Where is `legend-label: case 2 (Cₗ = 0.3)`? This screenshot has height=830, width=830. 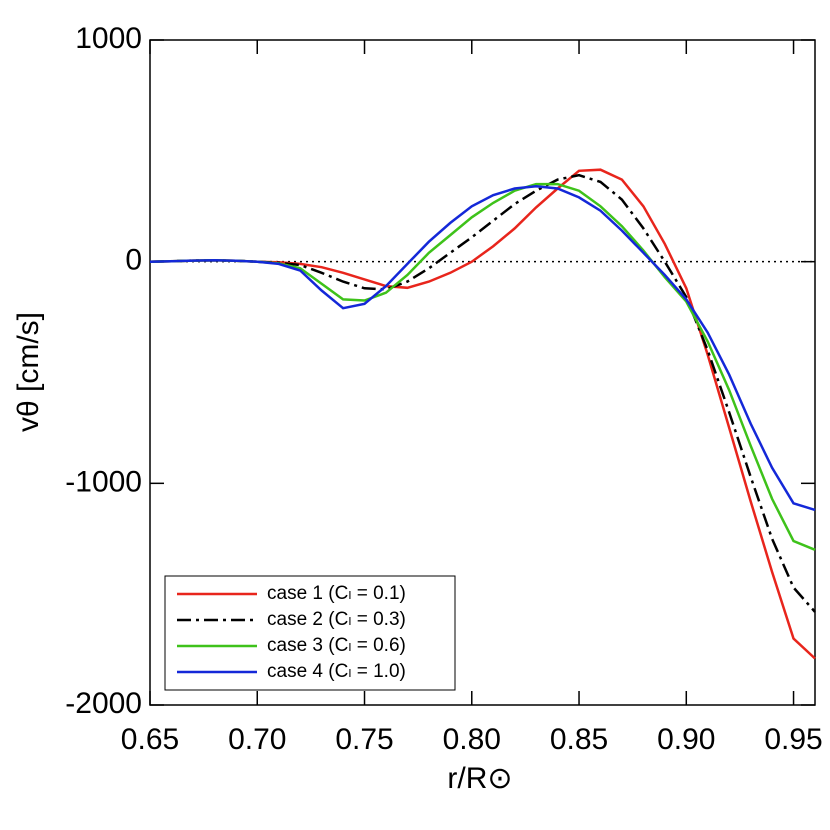
legend-label: case 2 (Cₗ = 0.3) is located at coordinates (336, 619).